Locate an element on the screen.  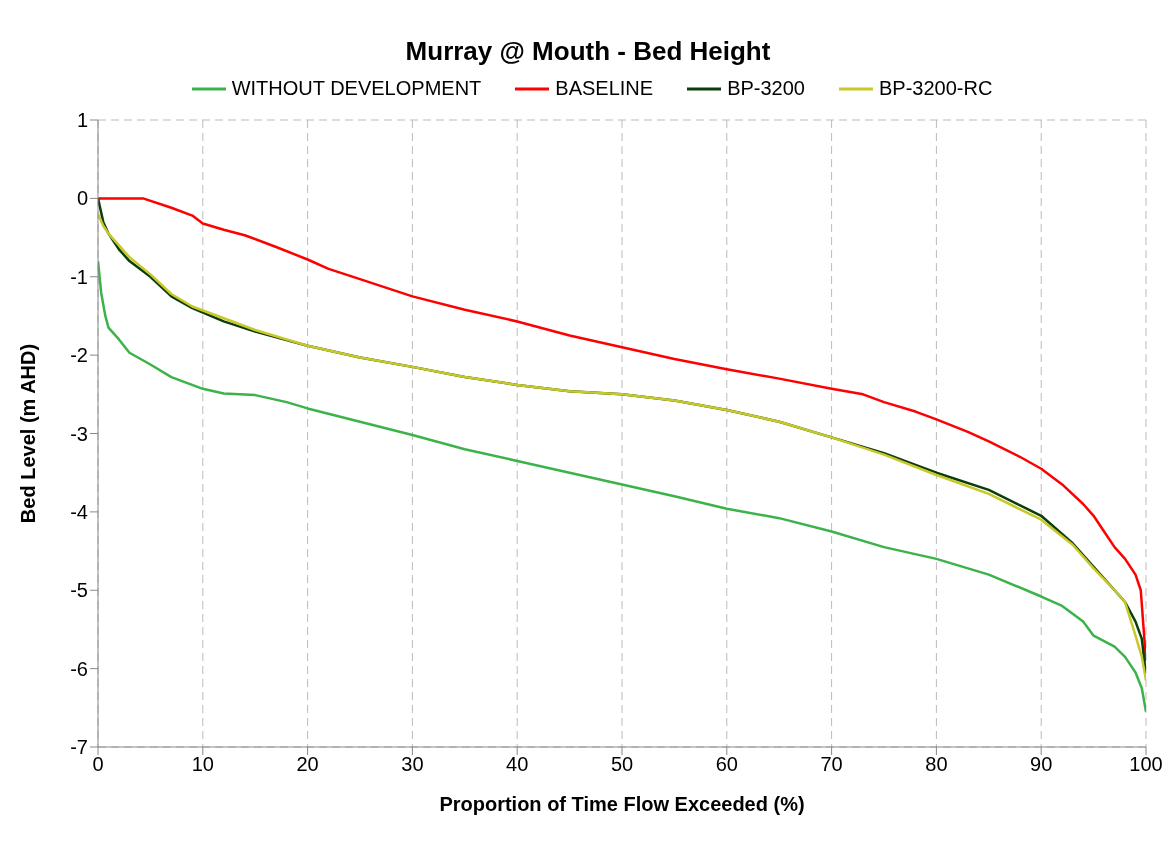
x-tick-label: 90 is located at coordinates (1041, 764).